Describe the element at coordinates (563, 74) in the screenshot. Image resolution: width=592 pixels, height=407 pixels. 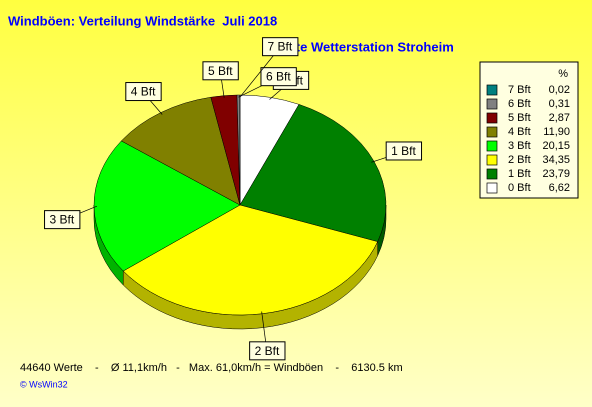
I see `legend-header: %` at that location.